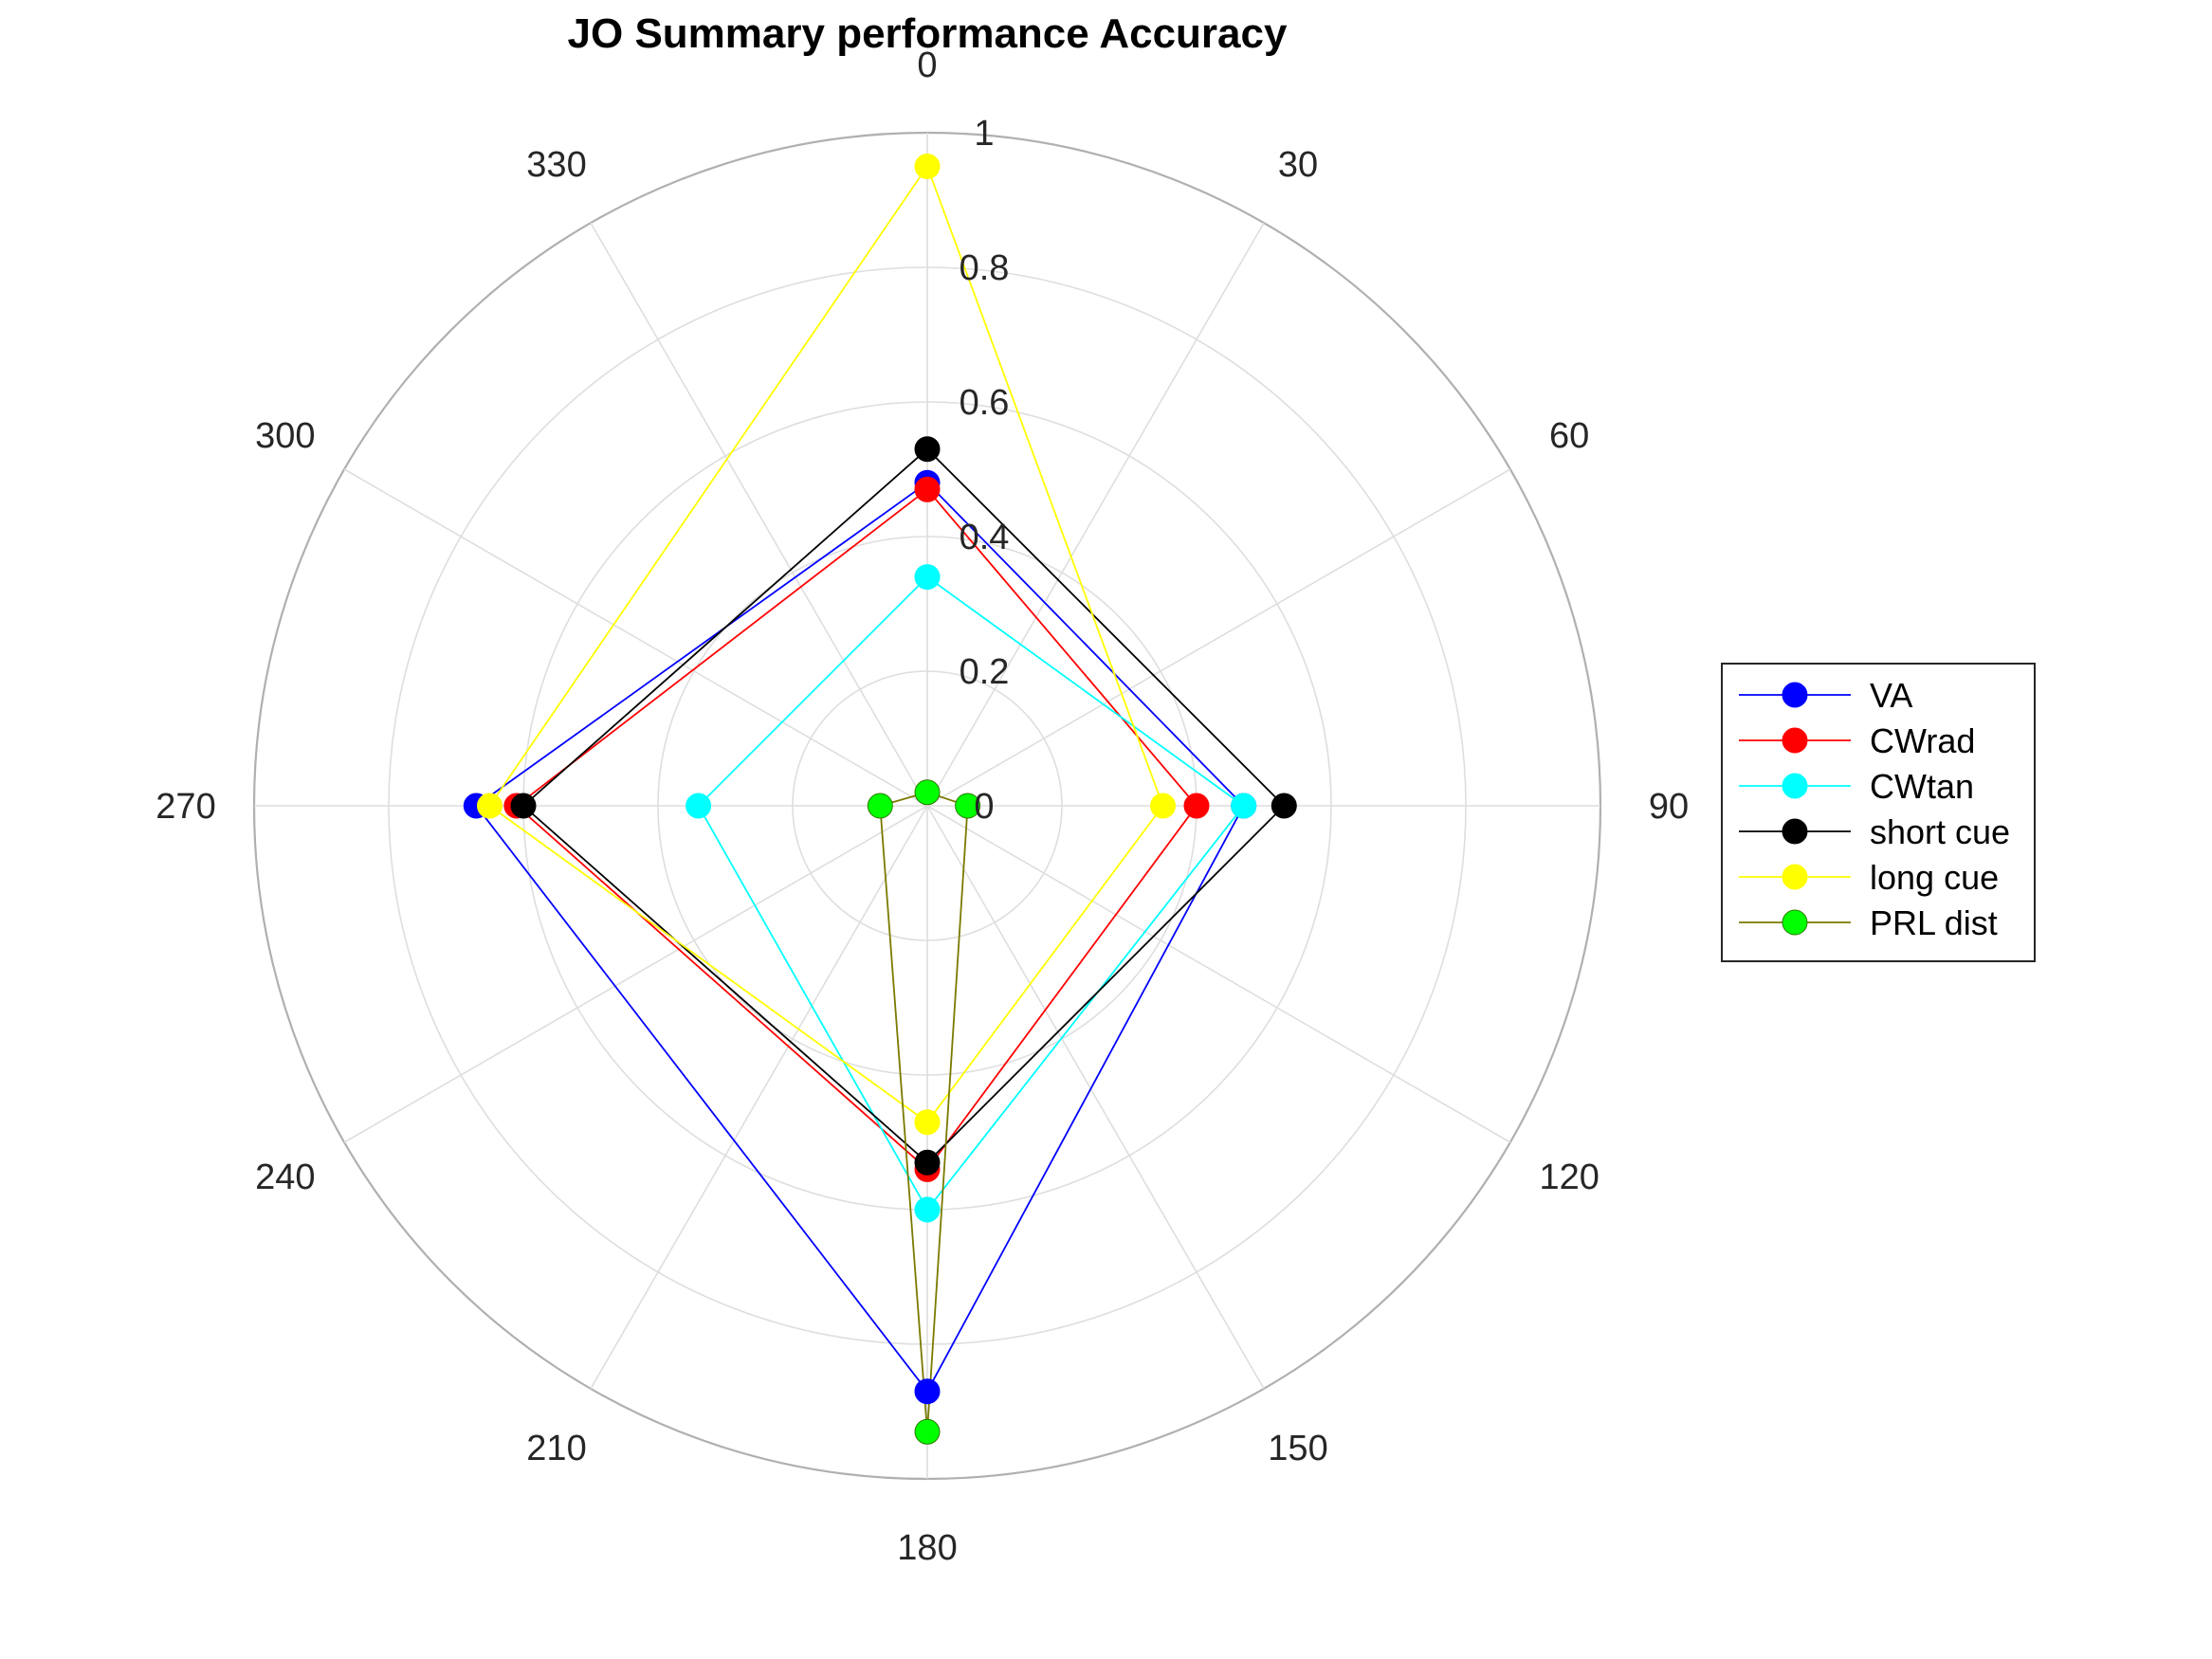 This screenshot has width=2212, height=1659. Describe the element at coordinates (1569, 436) in the screenshot. I see `theta-tick-label-2: 60` at that location.